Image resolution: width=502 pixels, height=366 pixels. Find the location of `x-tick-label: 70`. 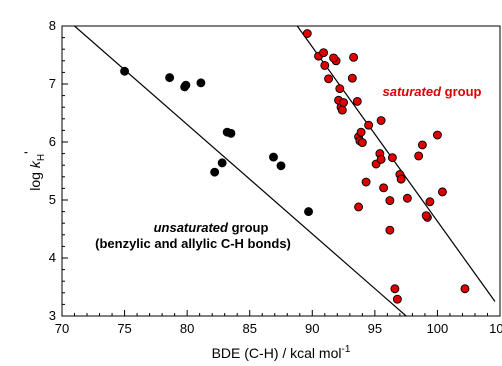

x-tick-label: 70 is located at coordinates (62, 328).